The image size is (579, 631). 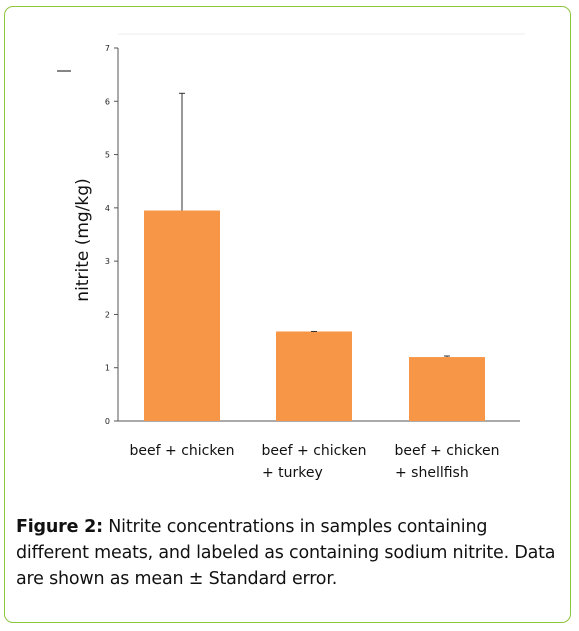 I want to click on y-tick-label: 5, so click(x=107, y=155).